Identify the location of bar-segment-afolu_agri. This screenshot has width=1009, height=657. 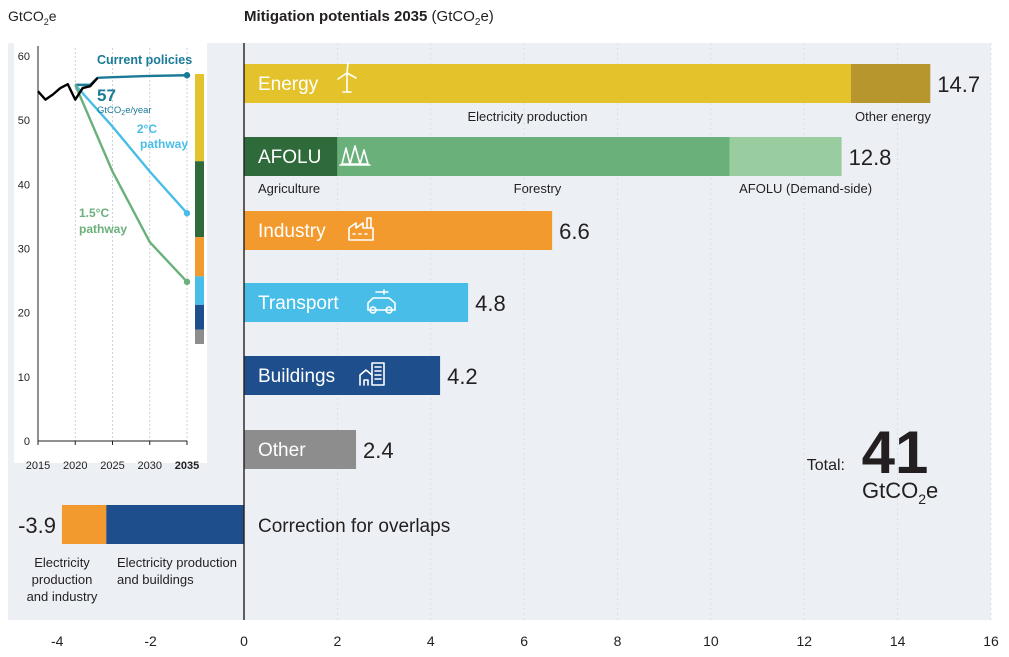
(291, 156).